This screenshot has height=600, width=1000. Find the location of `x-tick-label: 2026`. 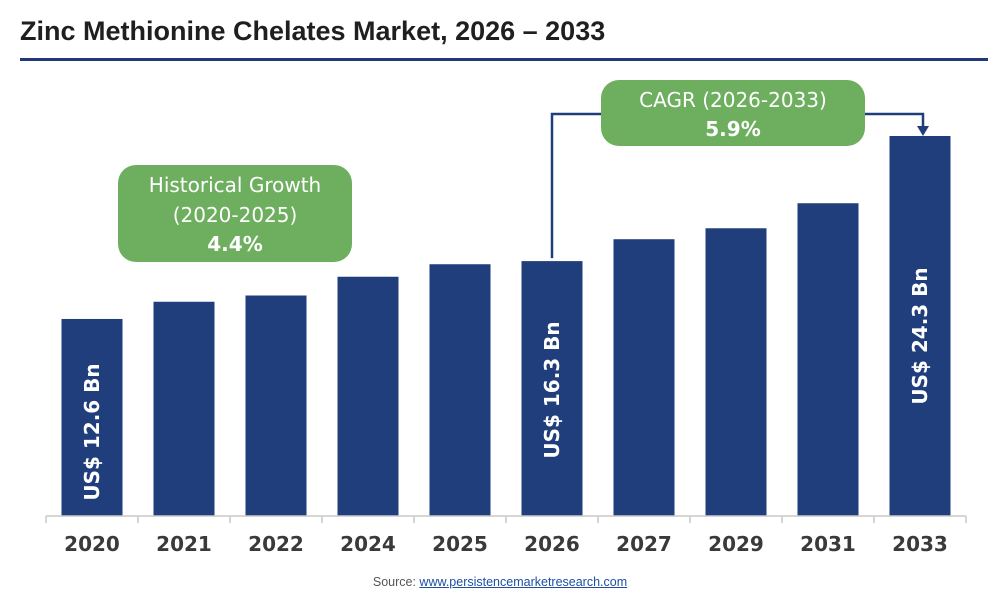

x-tick-label: 2026 is located at coordinates (552, 544).